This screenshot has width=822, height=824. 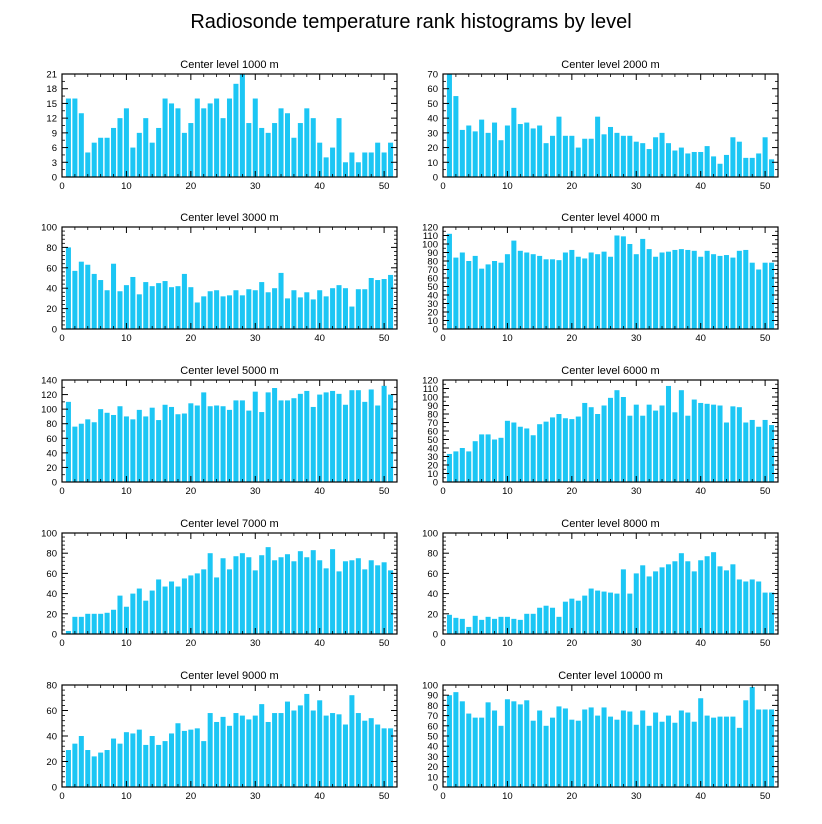 I want to click on y-tick-label: 10, so click(x=432, y=777).